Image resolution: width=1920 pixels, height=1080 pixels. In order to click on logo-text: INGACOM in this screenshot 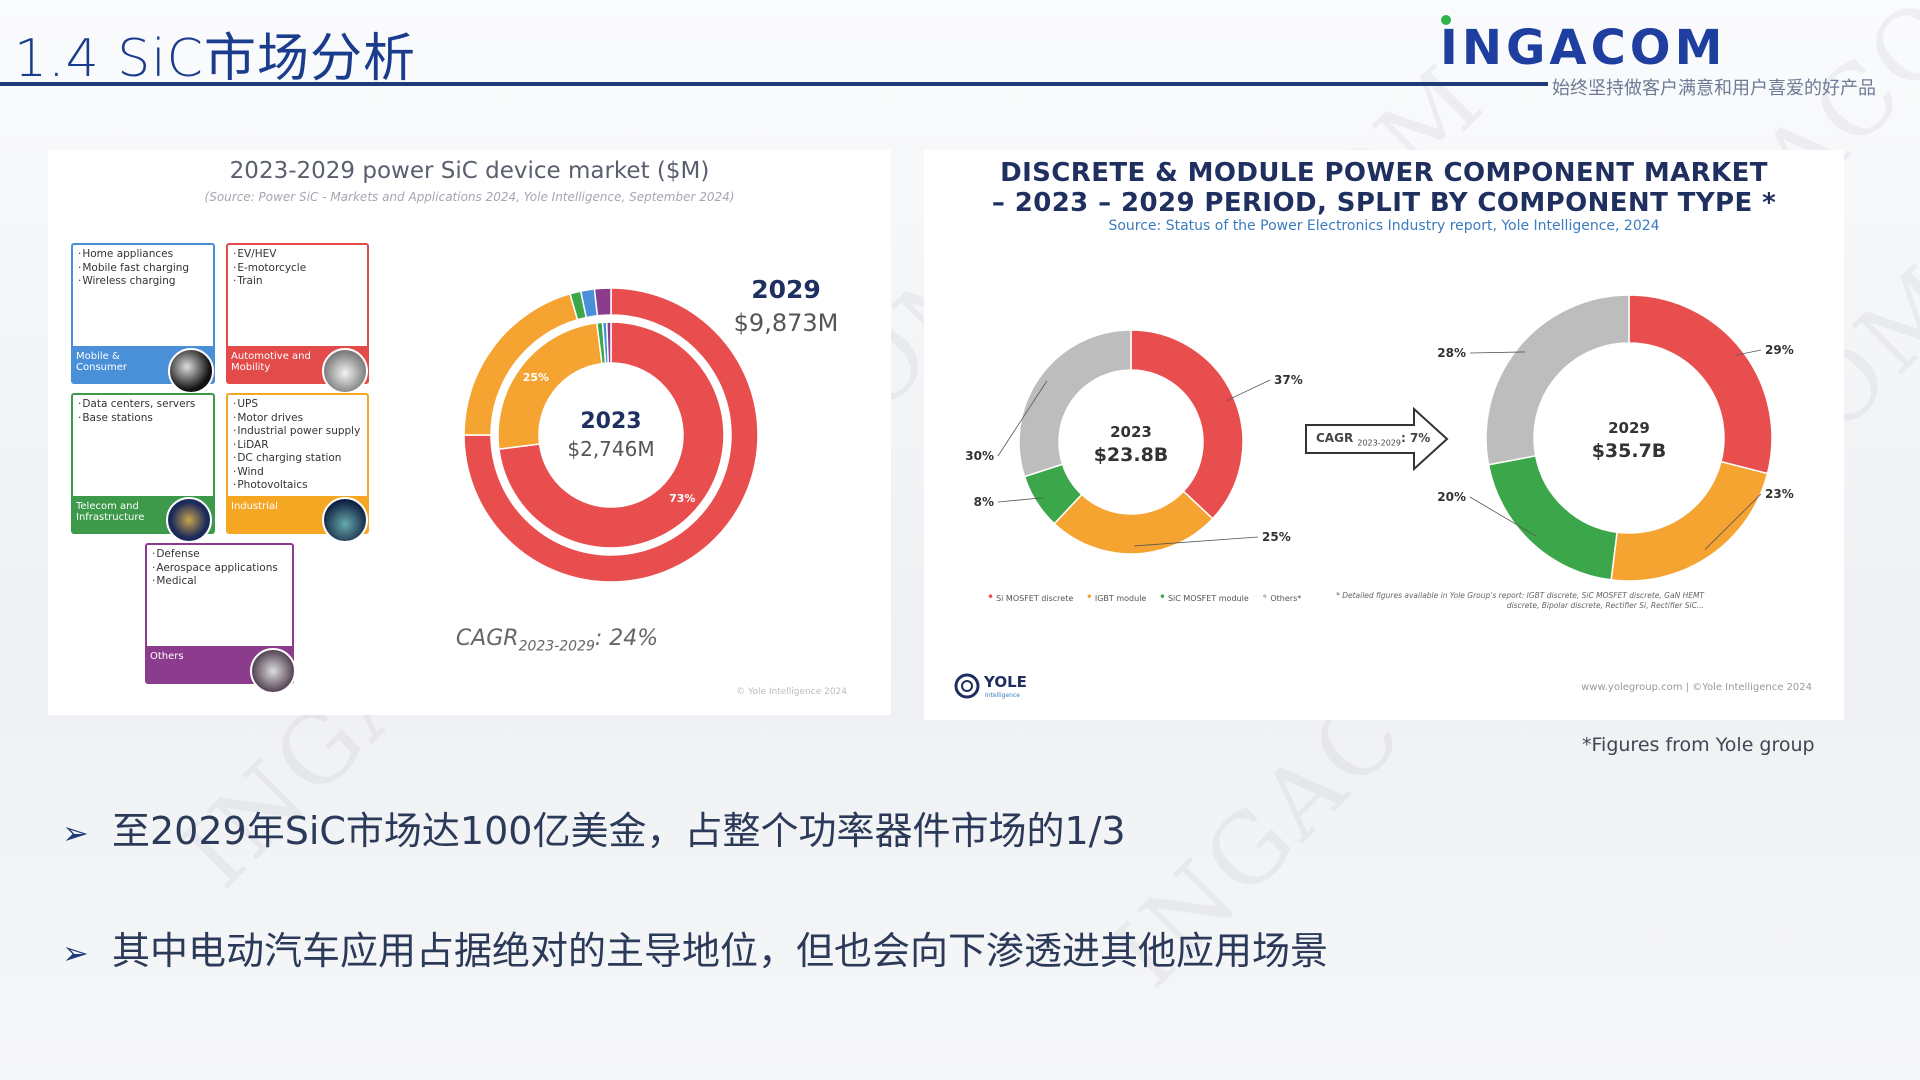, I will do `click(1583, 47)`.